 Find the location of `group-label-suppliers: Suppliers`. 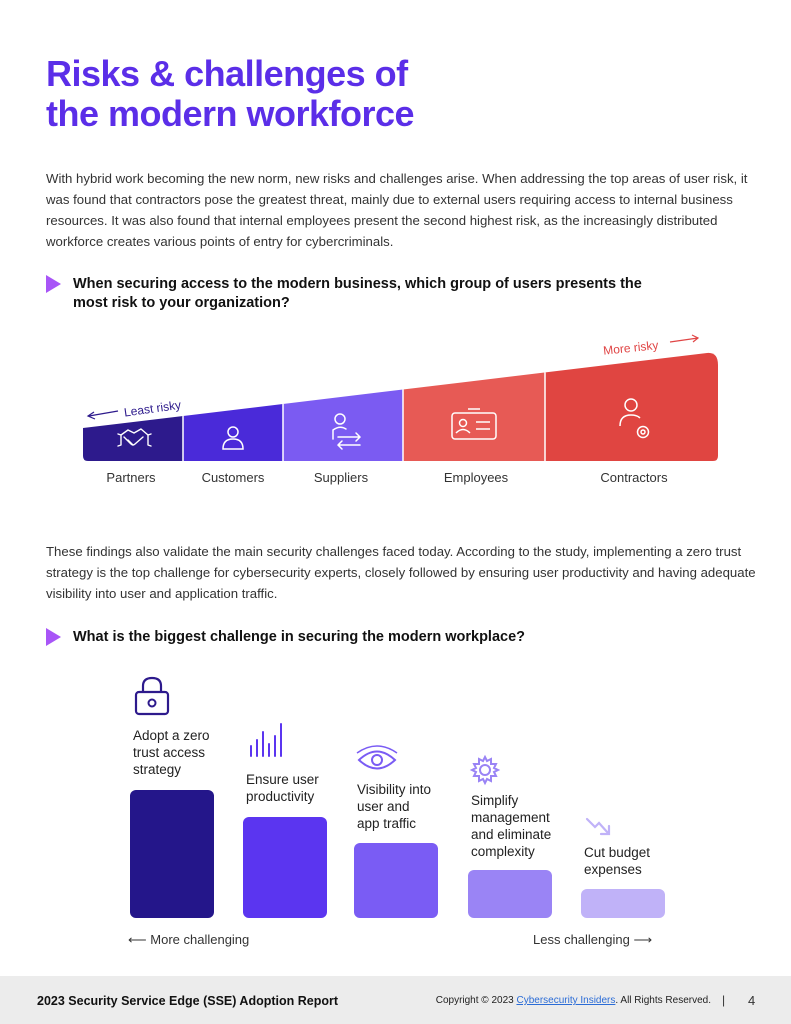

group-label-suppliers: Suppliers is located at coordinates (341, 477).